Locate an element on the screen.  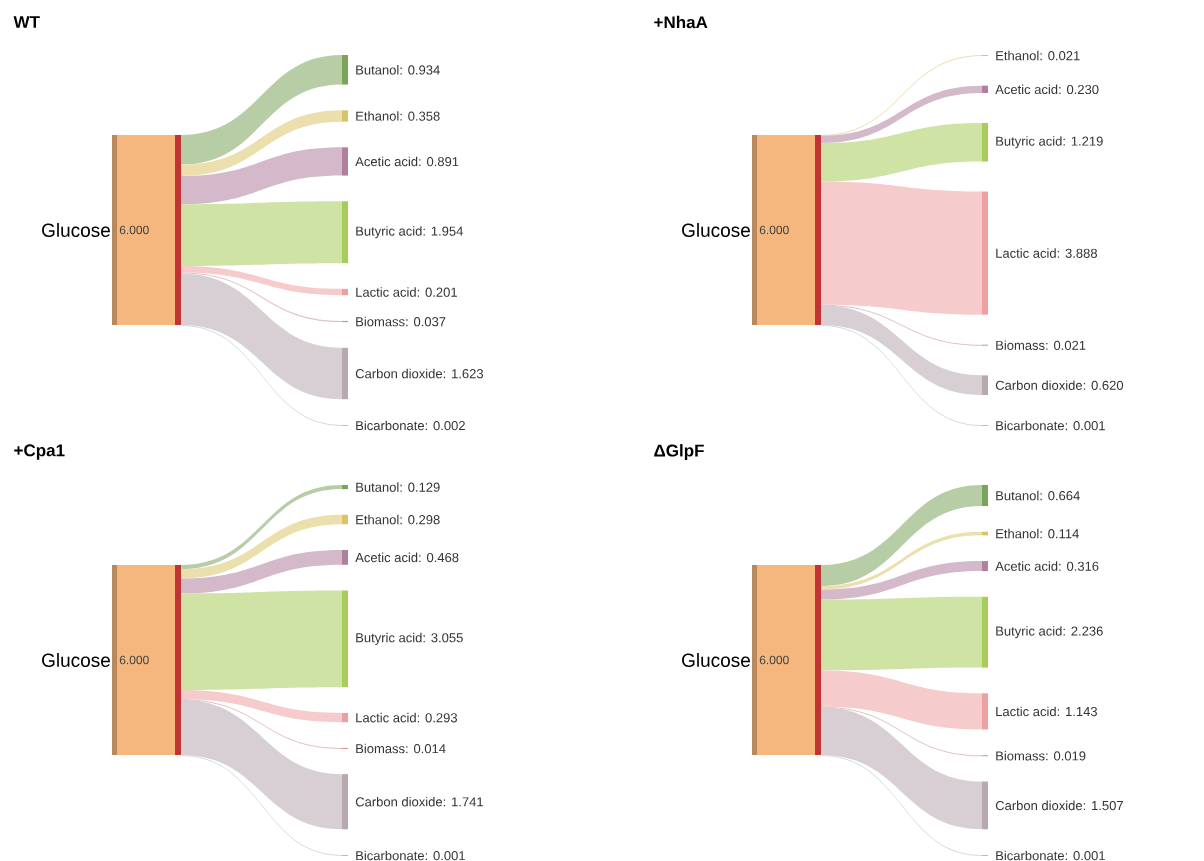
data-label: : 0.201 is located at coordinates (437, 292).